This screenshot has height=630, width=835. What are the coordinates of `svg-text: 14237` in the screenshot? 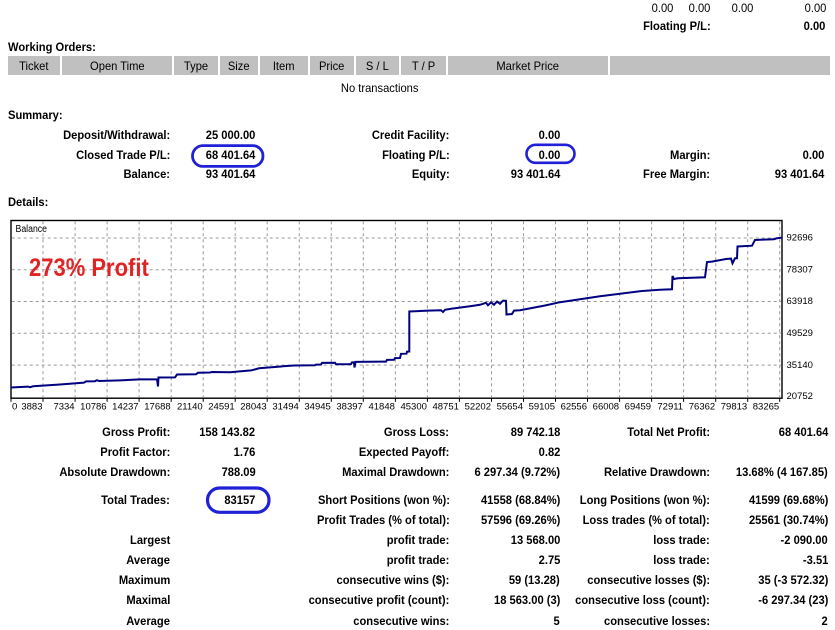 It's located at (125, 406).